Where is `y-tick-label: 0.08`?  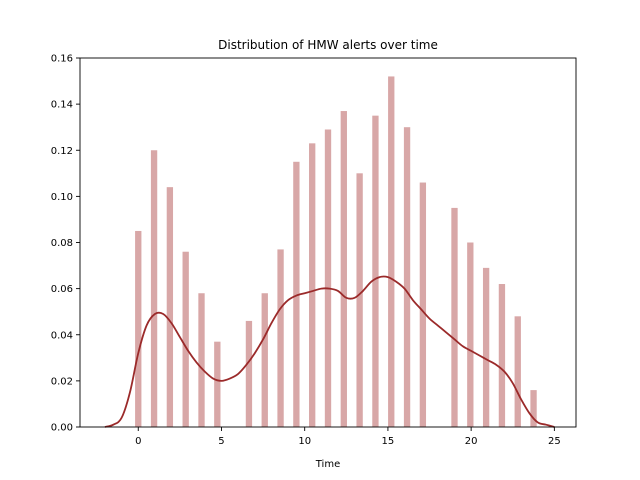 y-tick-label: 0.08 is located at coordinates (62, 243).